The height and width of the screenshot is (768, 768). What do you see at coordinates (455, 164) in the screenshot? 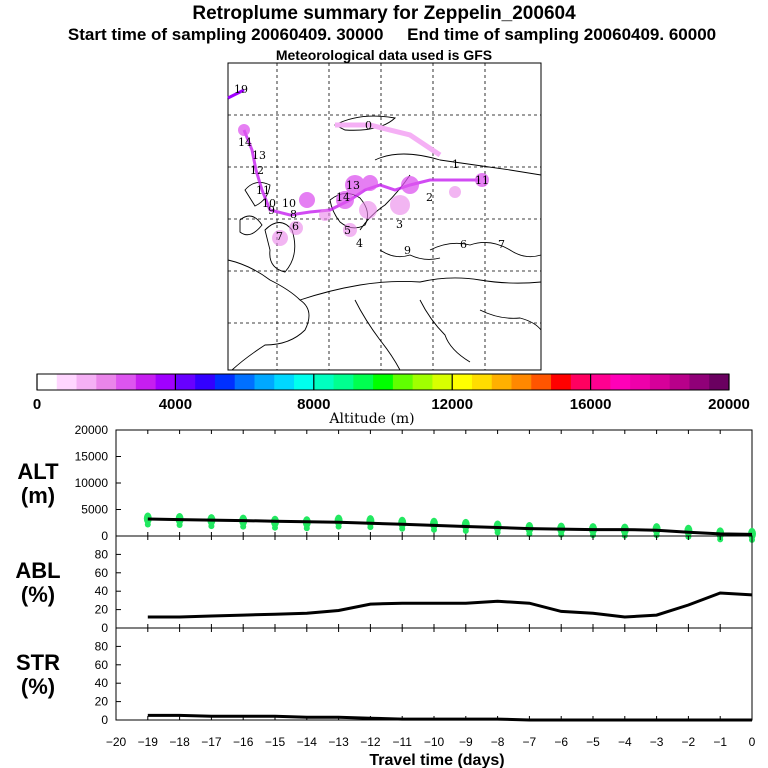
I see `map-day-label: 1` at bounding box center [455, 164].